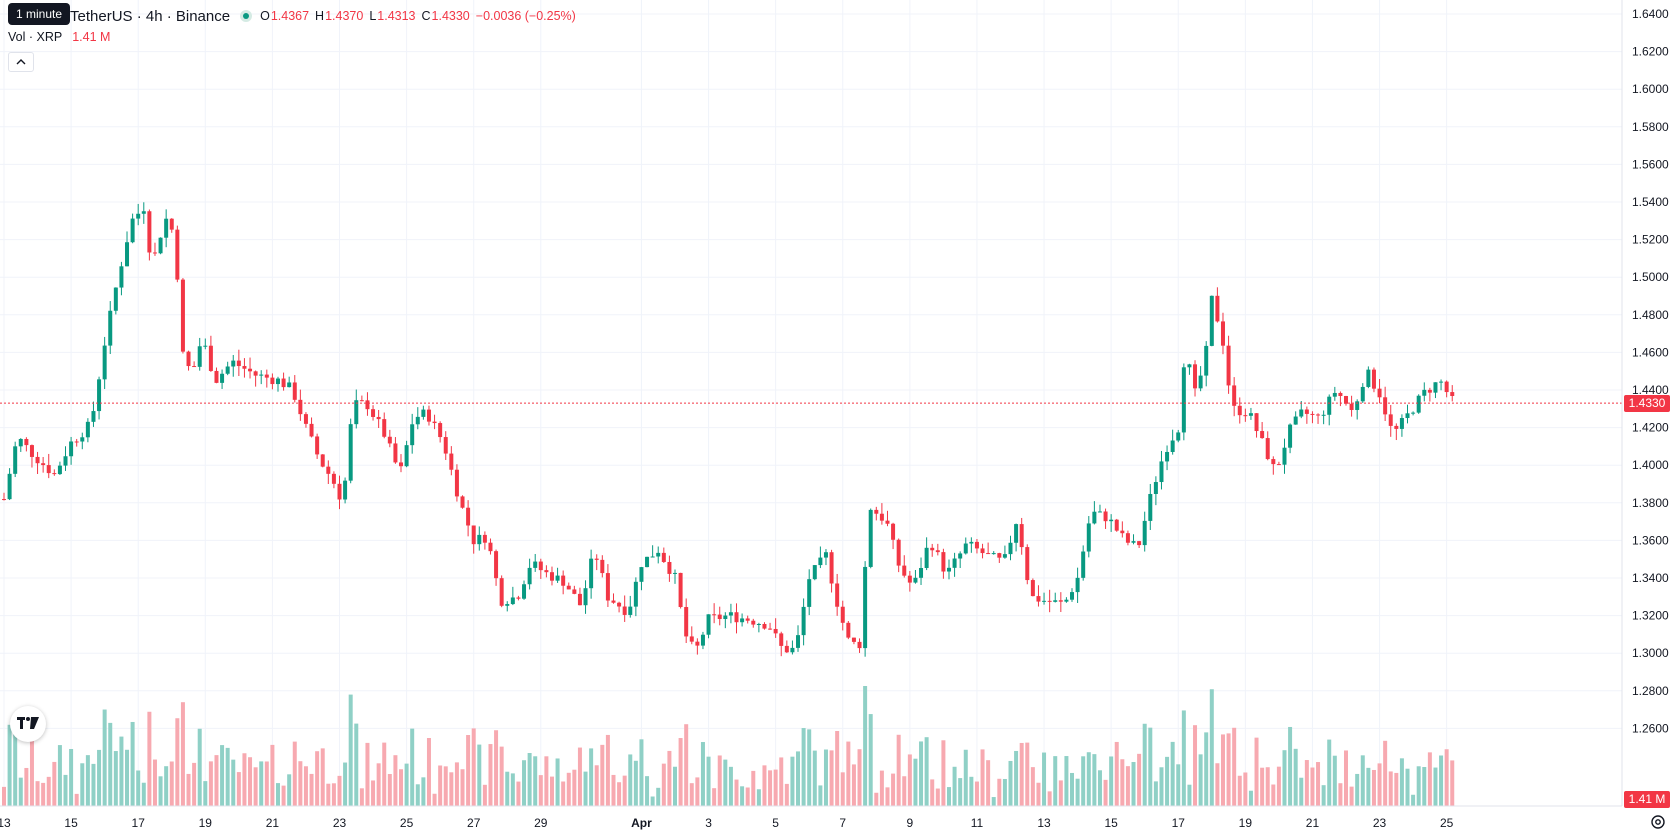 Image resolution: width=1678 pixels, height=835 pixels. What do you see at coordinates (1313, 823) in the screenshot?
I see `time-tick-label: 21` at bounding box center [1313, 823].